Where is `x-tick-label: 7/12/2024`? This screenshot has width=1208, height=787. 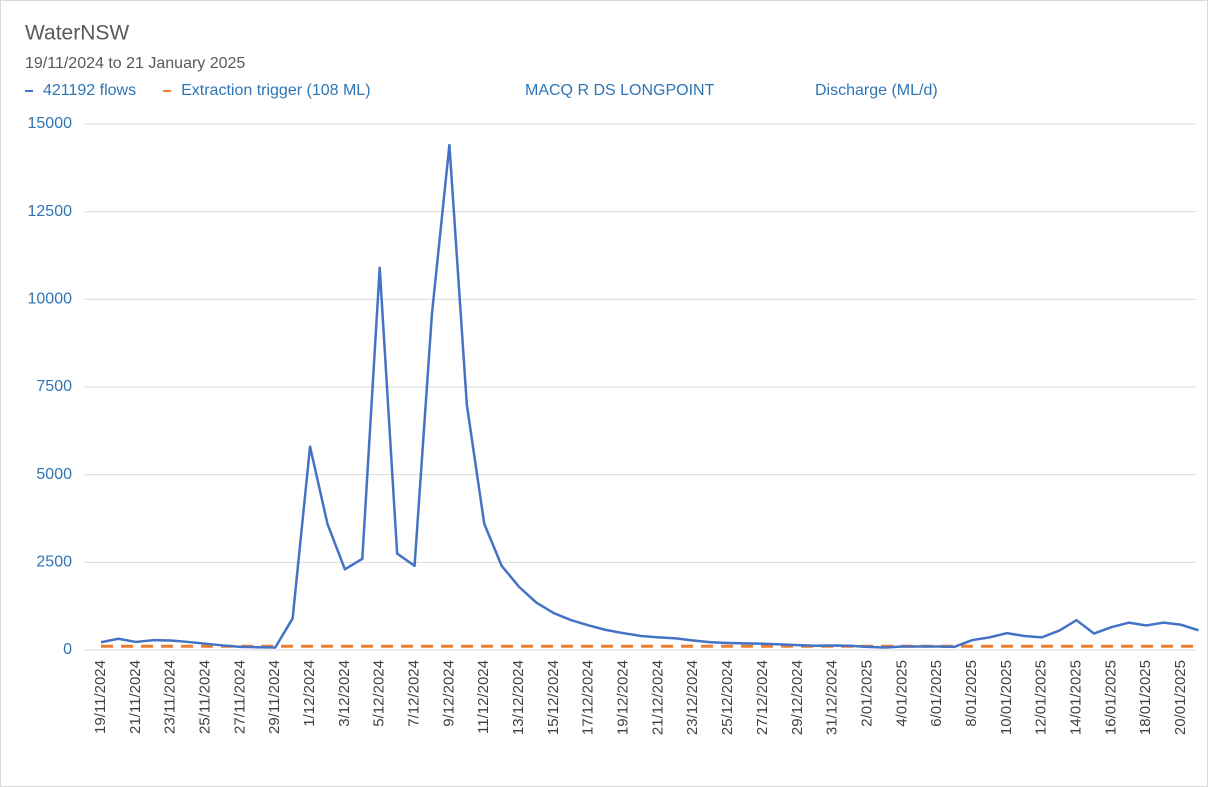
x-tick-label: 7/12/2024 is located at coordinates (414, 693).